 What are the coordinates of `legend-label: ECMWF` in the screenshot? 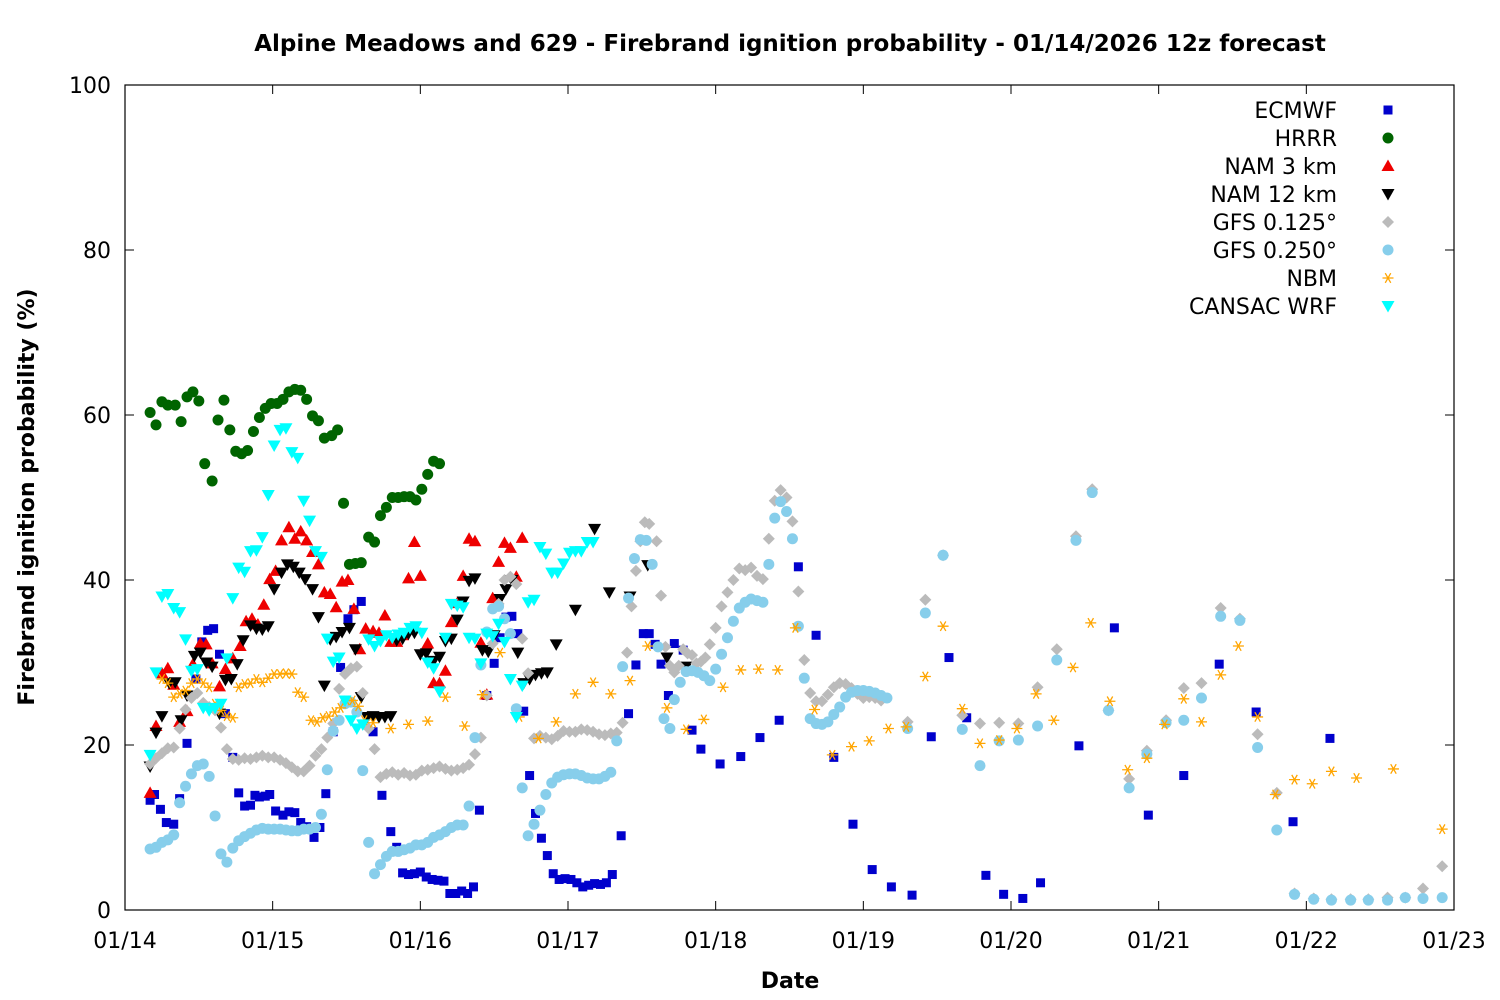 It's located at (1295, 111).